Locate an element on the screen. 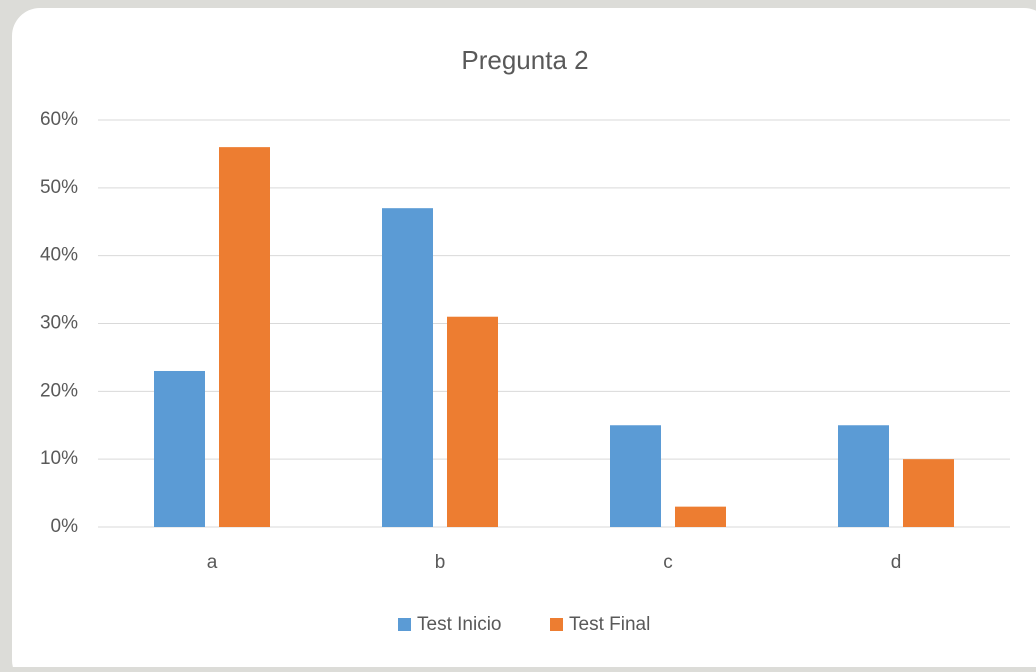 The width and height of the screenshot is (1036, 672). y-tick-label: 20% is located at coordinates (59, 390).